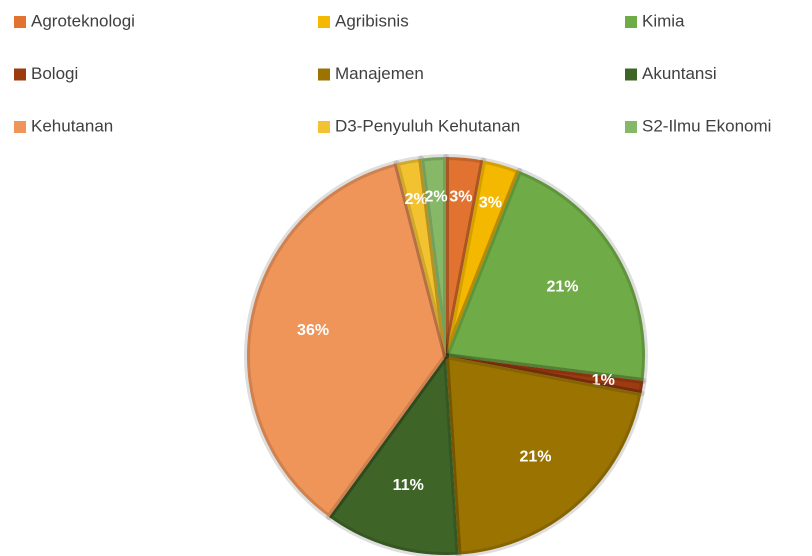 This screenshot has height=556, width=812. Describe the element at coordinates (679, 73) in the screenshot. I see `legend-label: Akuntansi` at that location.